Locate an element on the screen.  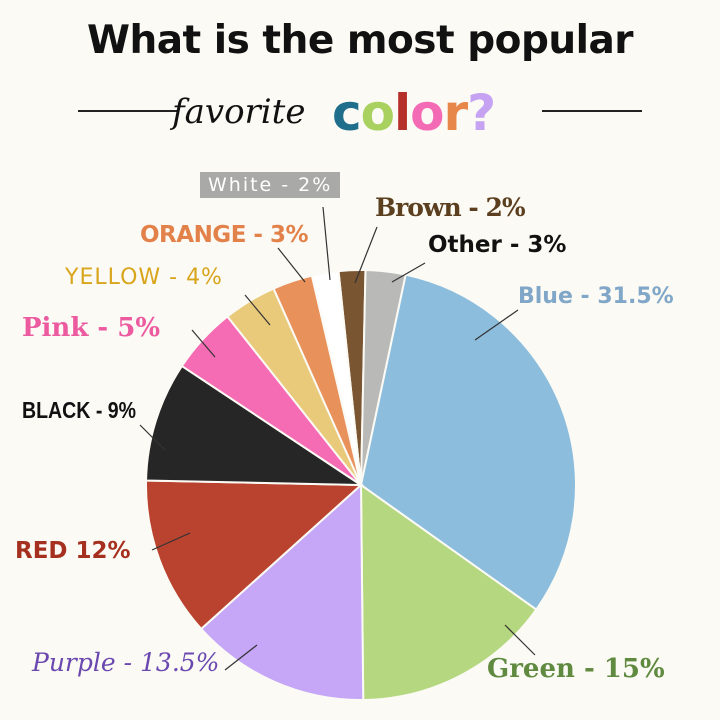
subtitle-color-word: color? is located at coordinates (414, 113).